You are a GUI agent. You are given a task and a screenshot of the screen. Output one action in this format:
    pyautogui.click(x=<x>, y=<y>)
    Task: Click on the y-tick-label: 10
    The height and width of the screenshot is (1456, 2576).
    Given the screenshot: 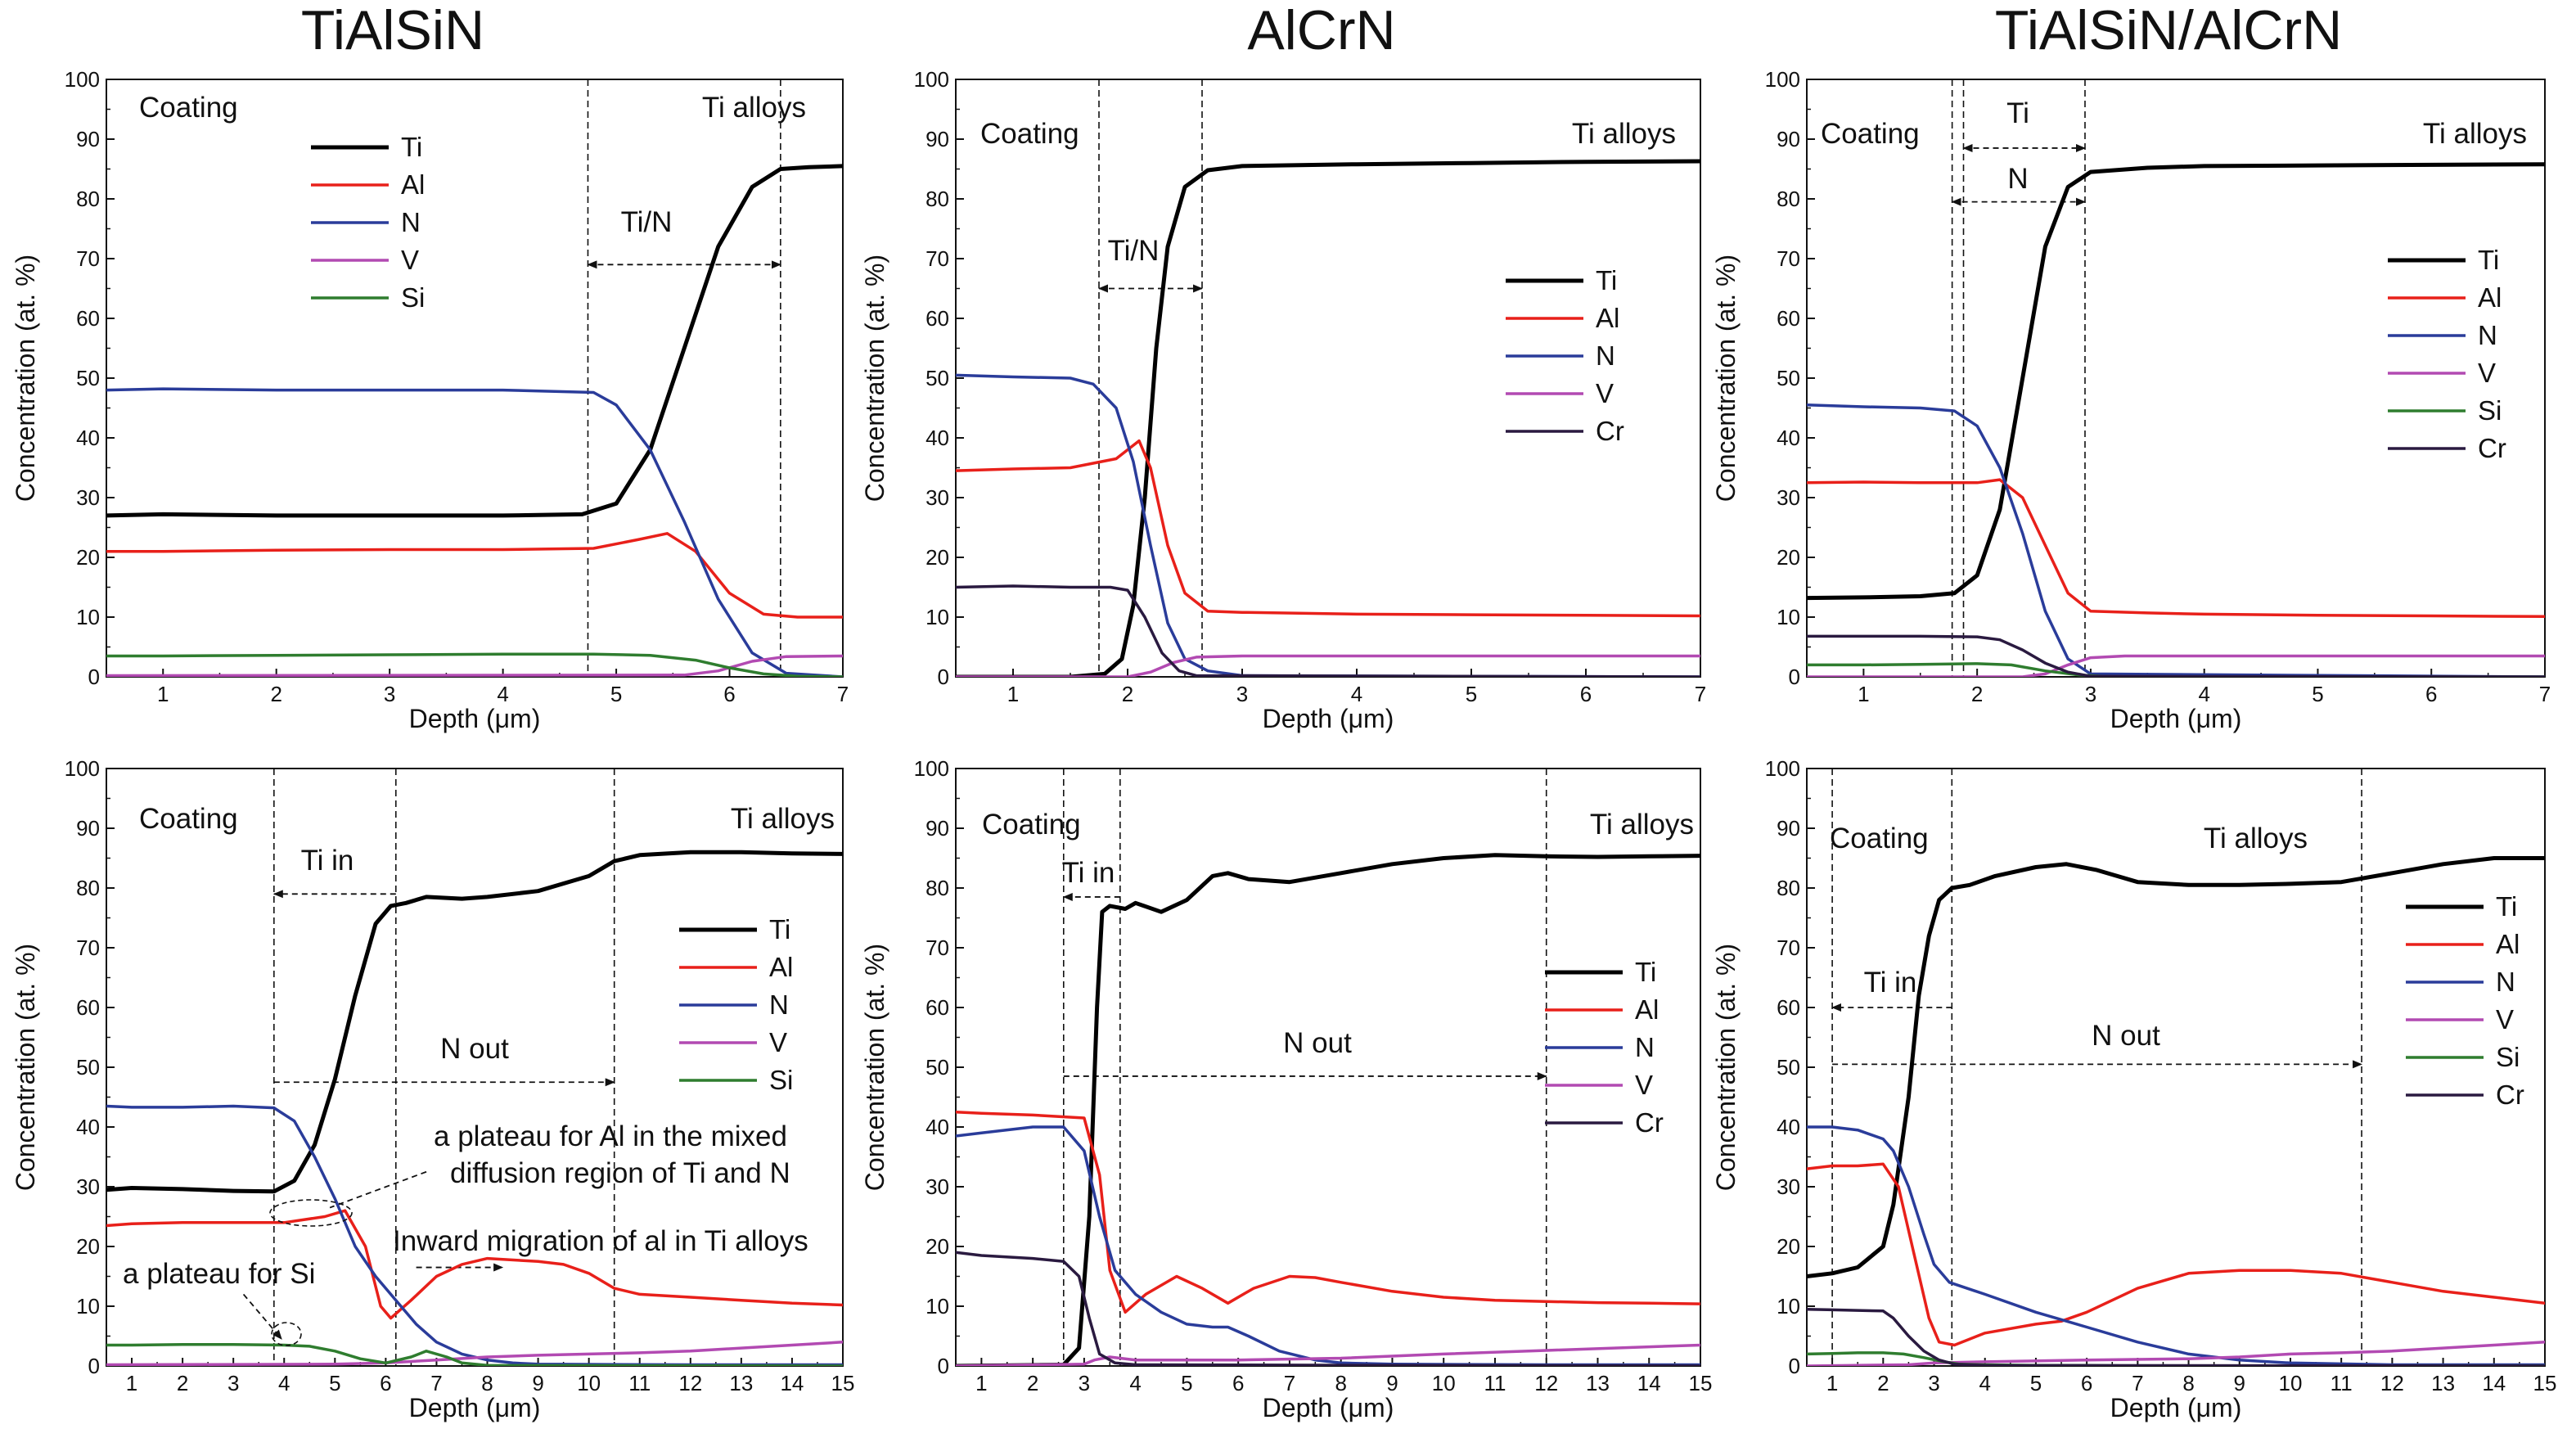 What is the action you would take?
    pyautogui.click(x=937, y=617)
    